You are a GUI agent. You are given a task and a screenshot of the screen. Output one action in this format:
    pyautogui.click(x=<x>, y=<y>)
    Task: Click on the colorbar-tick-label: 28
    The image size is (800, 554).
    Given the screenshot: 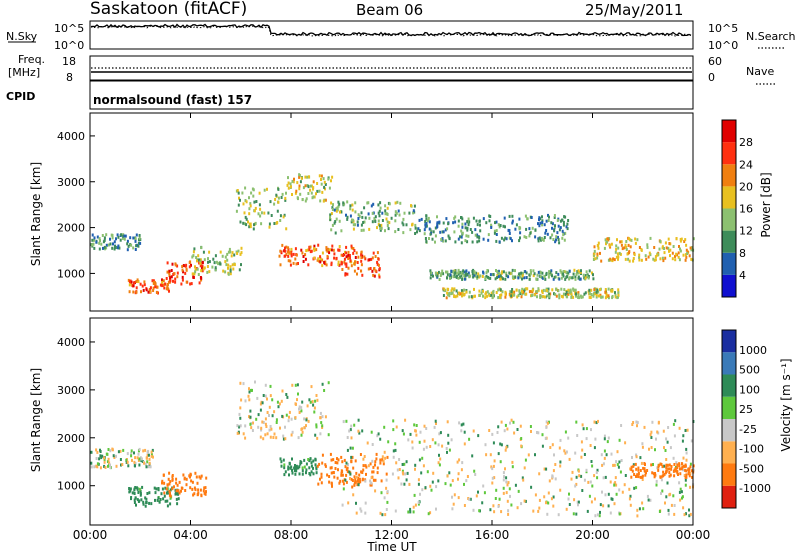 What is the action you would take?
    pyautogui.click(x=746, y=142)
    